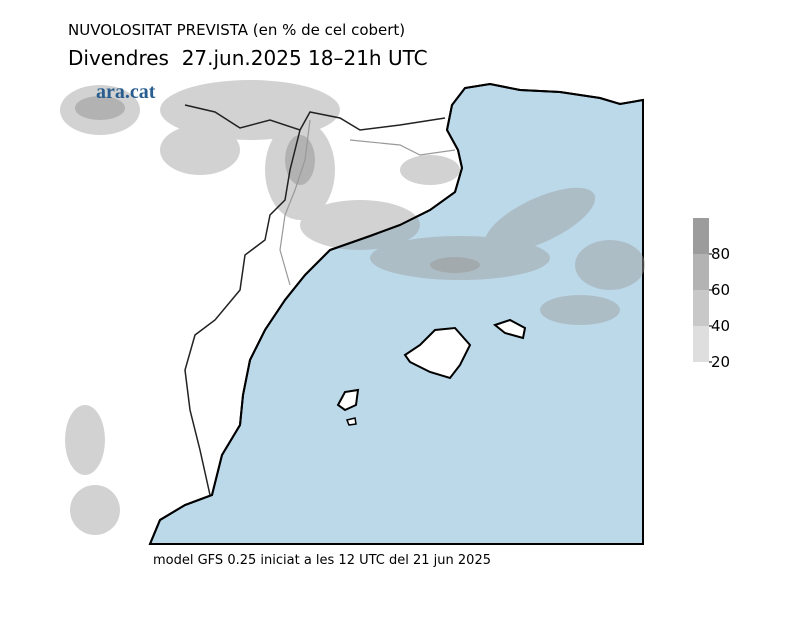  I want to click on mallorca, so click(437, 353).